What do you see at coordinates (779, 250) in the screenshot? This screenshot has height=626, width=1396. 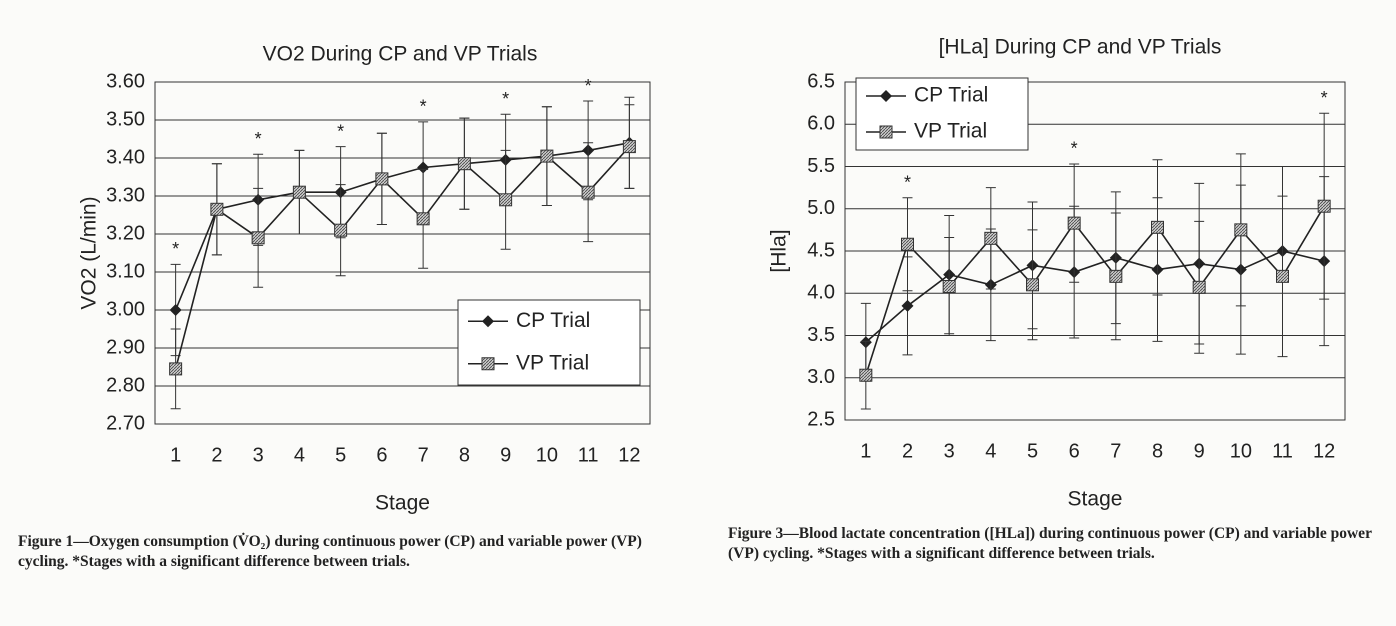 I see `y-axis-label: [Hla]` at bounding box center [779, 250].